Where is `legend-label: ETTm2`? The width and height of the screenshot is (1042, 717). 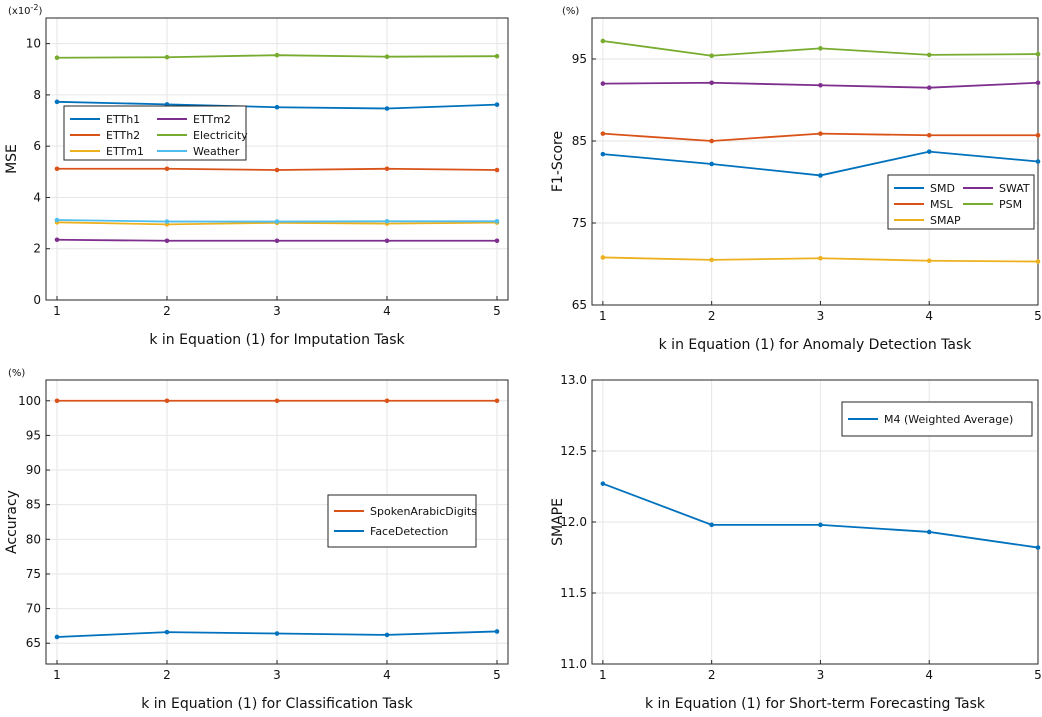 legend-label: ETTm2 is located at coordinates (212, 119).